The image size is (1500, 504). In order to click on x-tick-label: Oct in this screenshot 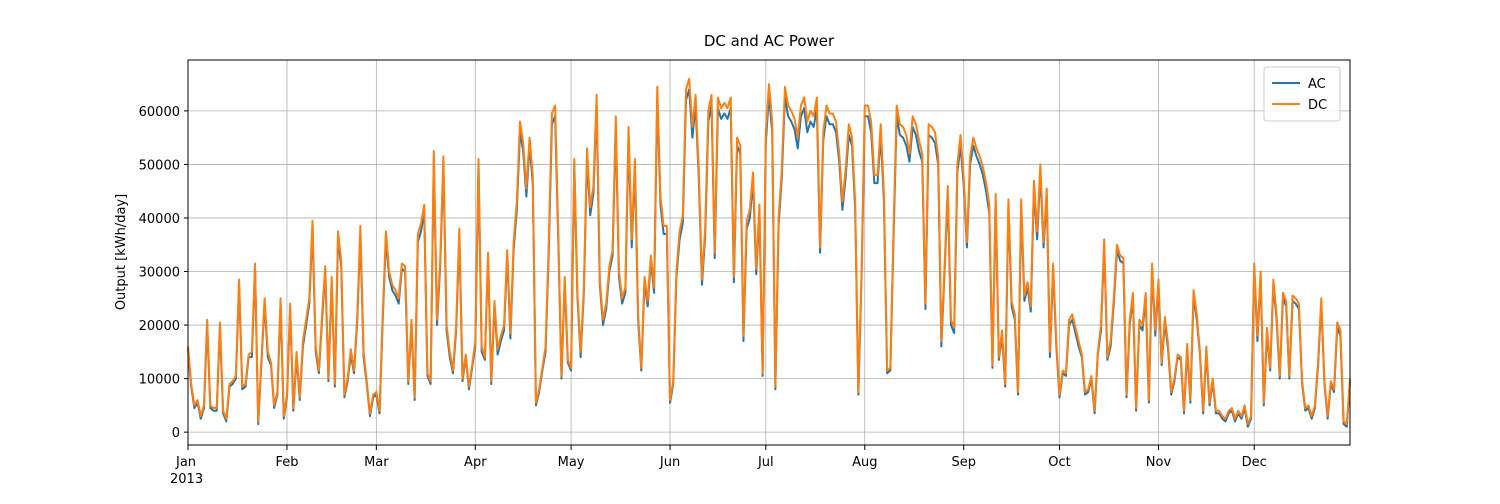, I will do `click(1059, 462)`.